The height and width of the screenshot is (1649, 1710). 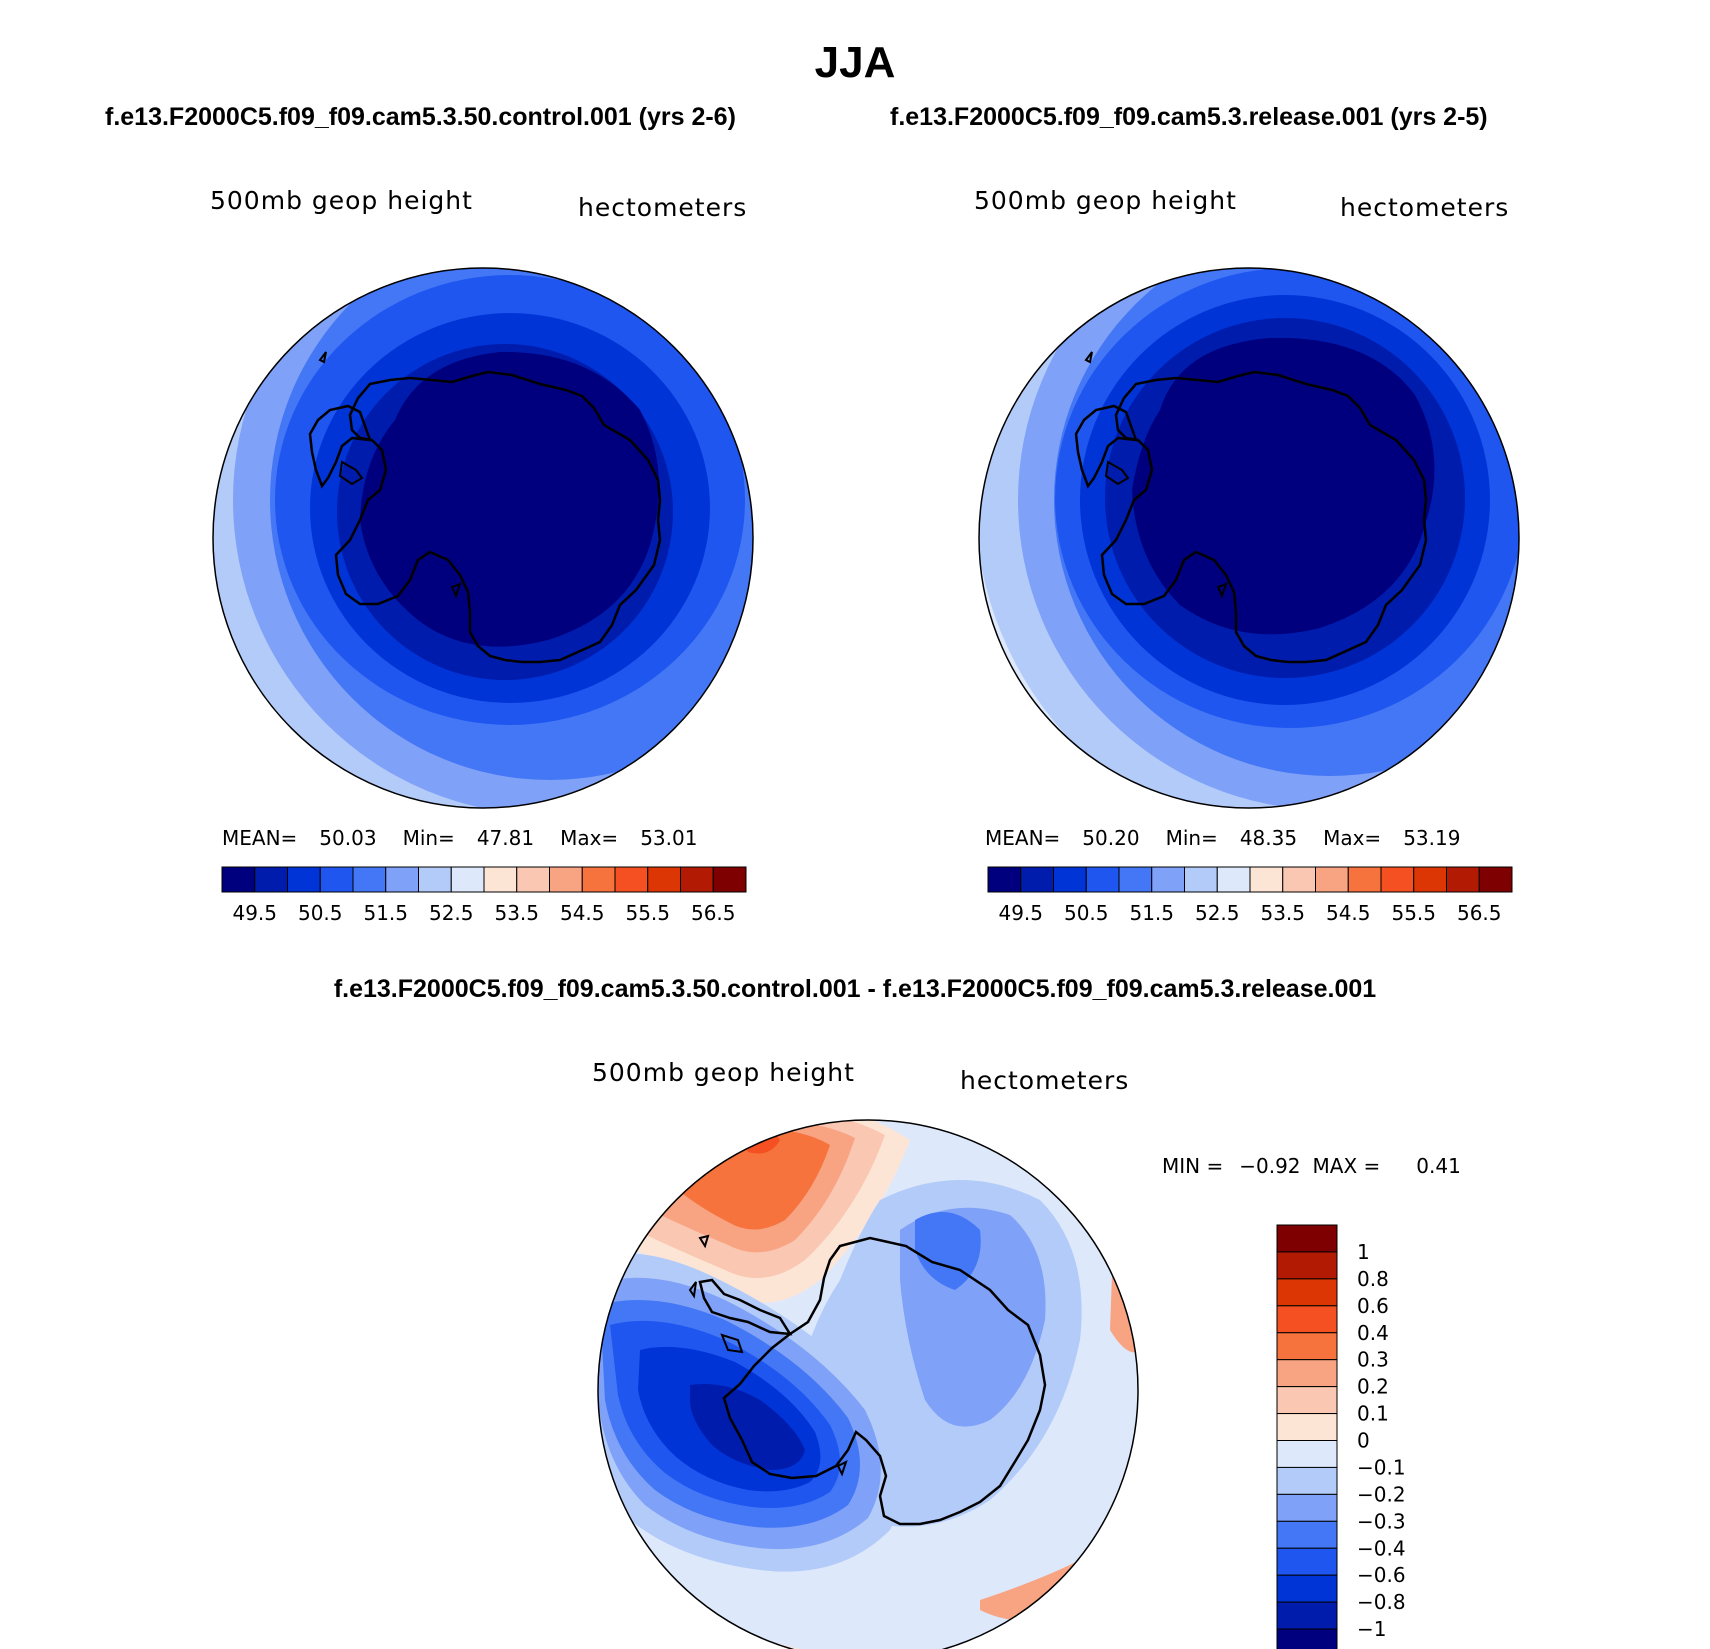 I want to click on panel-1-colorbar: 49.5 50.5 51.5 52.5 53.5 54.5 55.5 56.5, so click(x=484, y=895).